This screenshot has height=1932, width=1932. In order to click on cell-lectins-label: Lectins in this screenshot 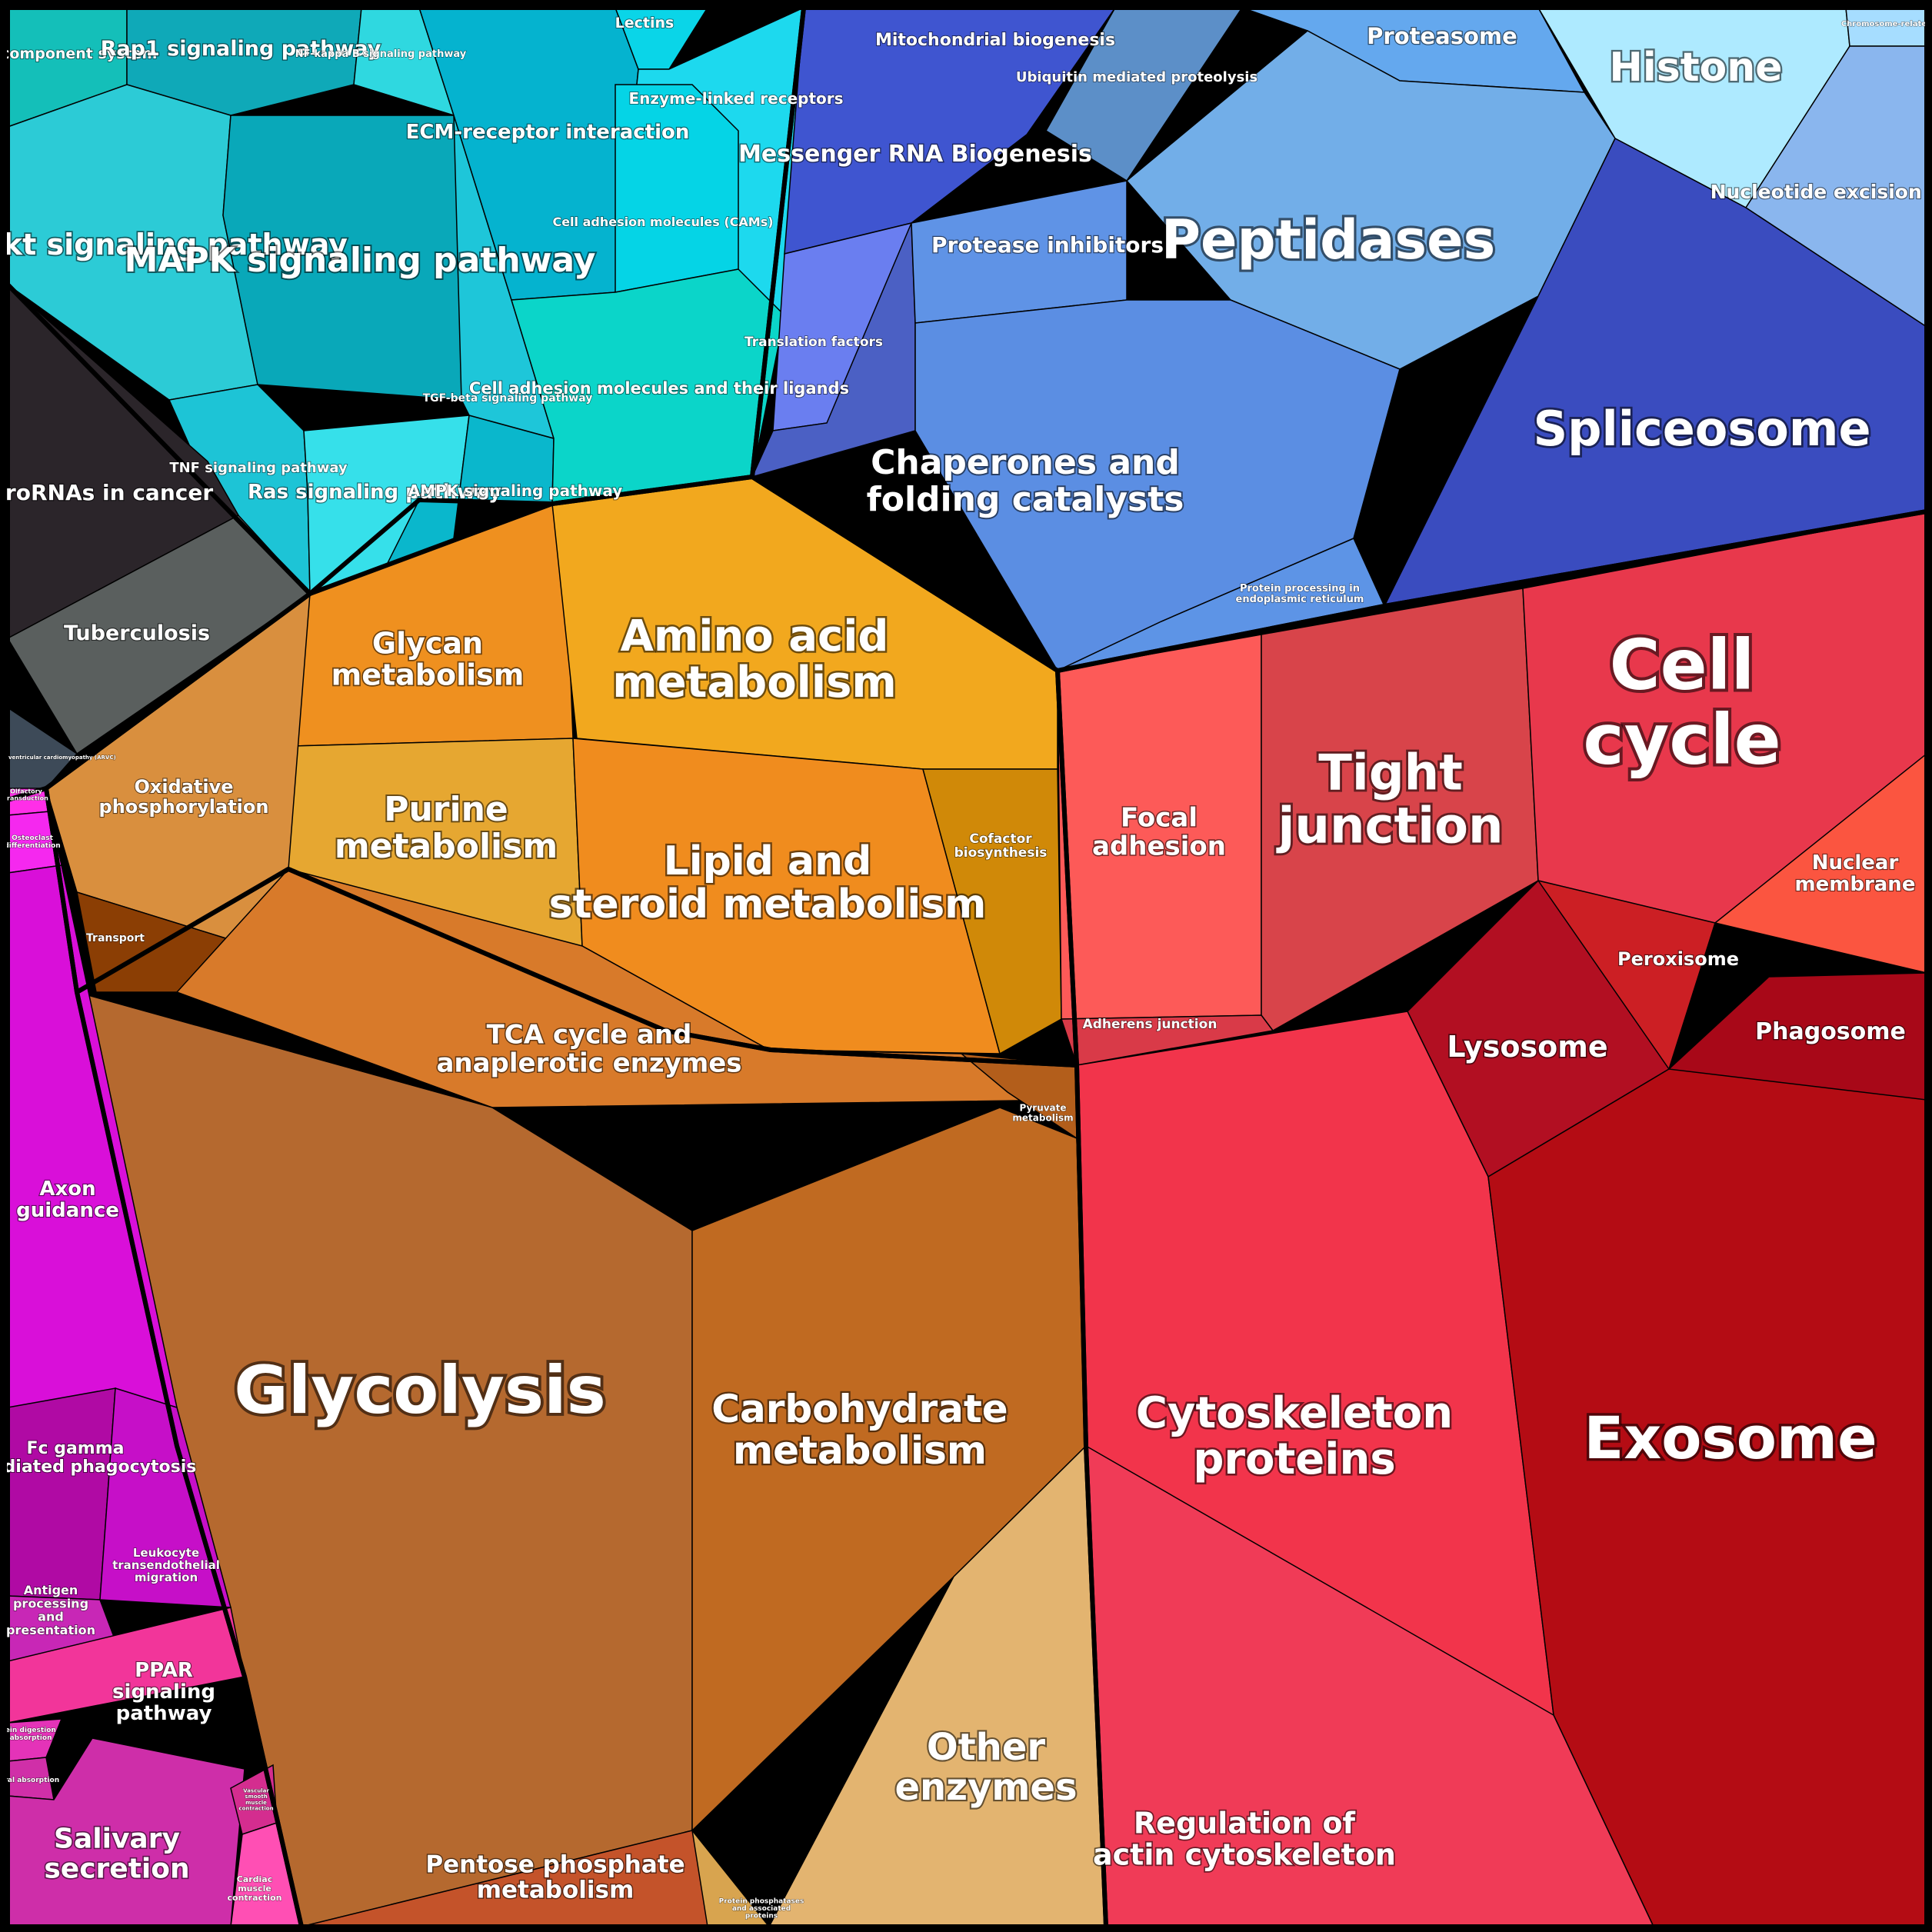, I will do `click(645, 23)`.